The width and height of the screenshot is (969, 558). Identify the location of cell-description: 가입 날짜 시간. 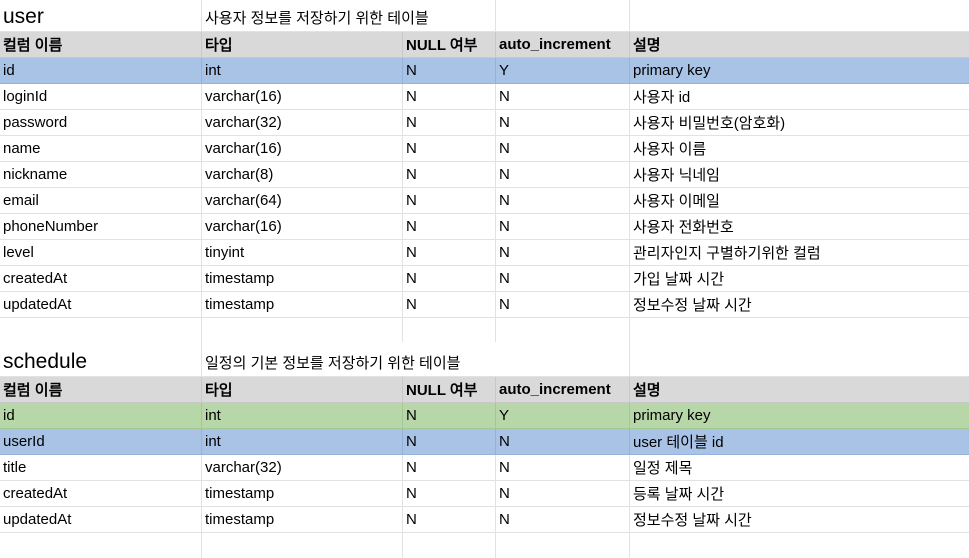
(679, 279).